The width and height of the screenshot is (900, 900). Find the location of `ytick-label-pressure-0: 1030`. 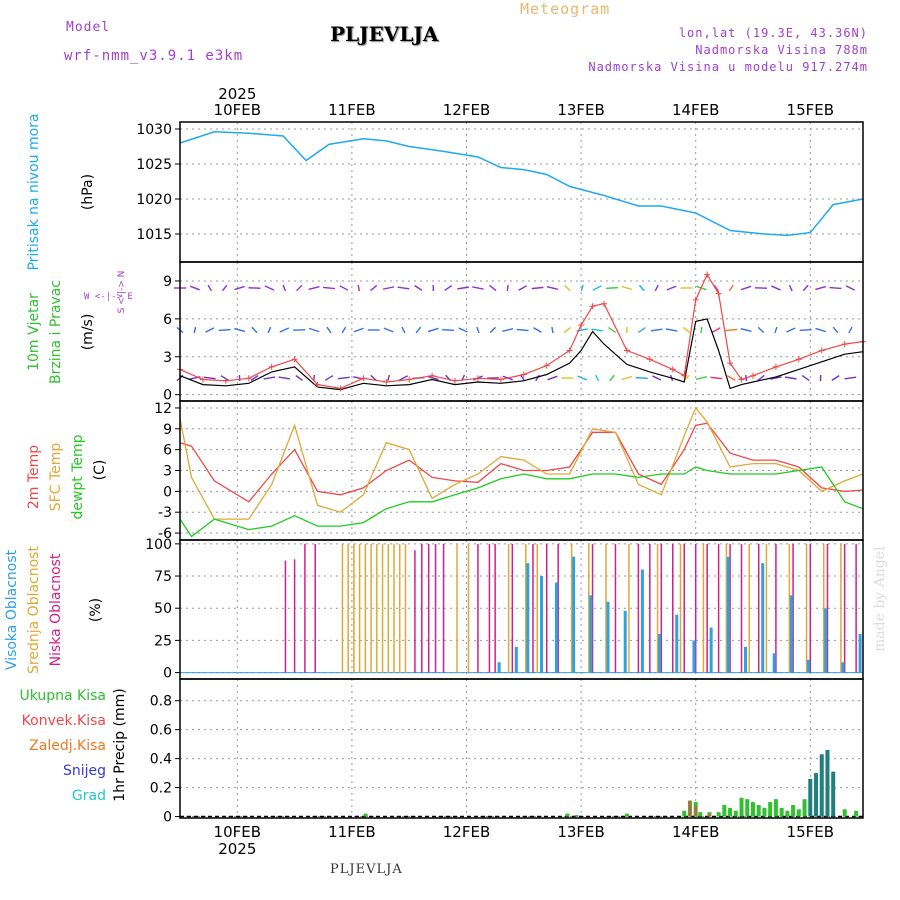

ytick-label-pressure-0: 1030 is located at coordinates (154, 130).